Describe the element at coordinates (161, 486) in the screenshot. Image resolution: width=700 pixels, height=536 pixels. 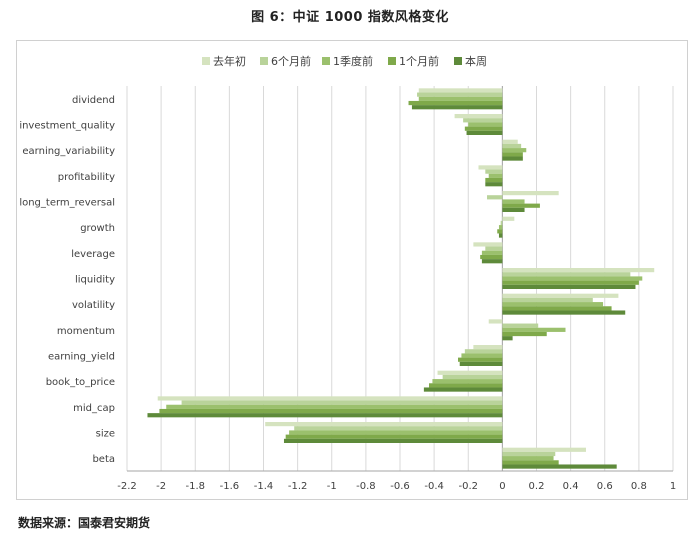
I see `x-tick-label: -2` at that location.